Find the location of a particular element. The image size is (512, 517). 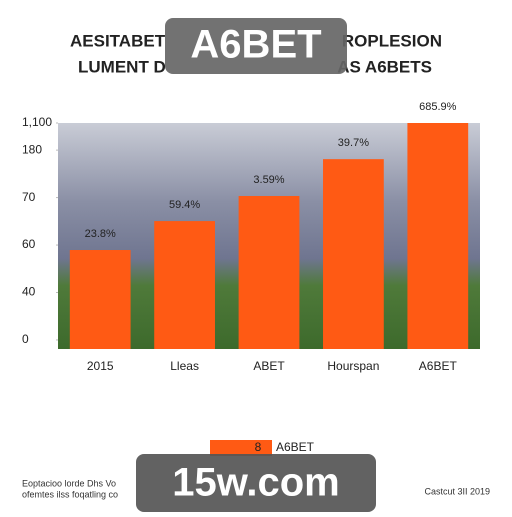

footer-text: Eoptacioo lorde Dhs Vo is located at coordinates (69, 483).